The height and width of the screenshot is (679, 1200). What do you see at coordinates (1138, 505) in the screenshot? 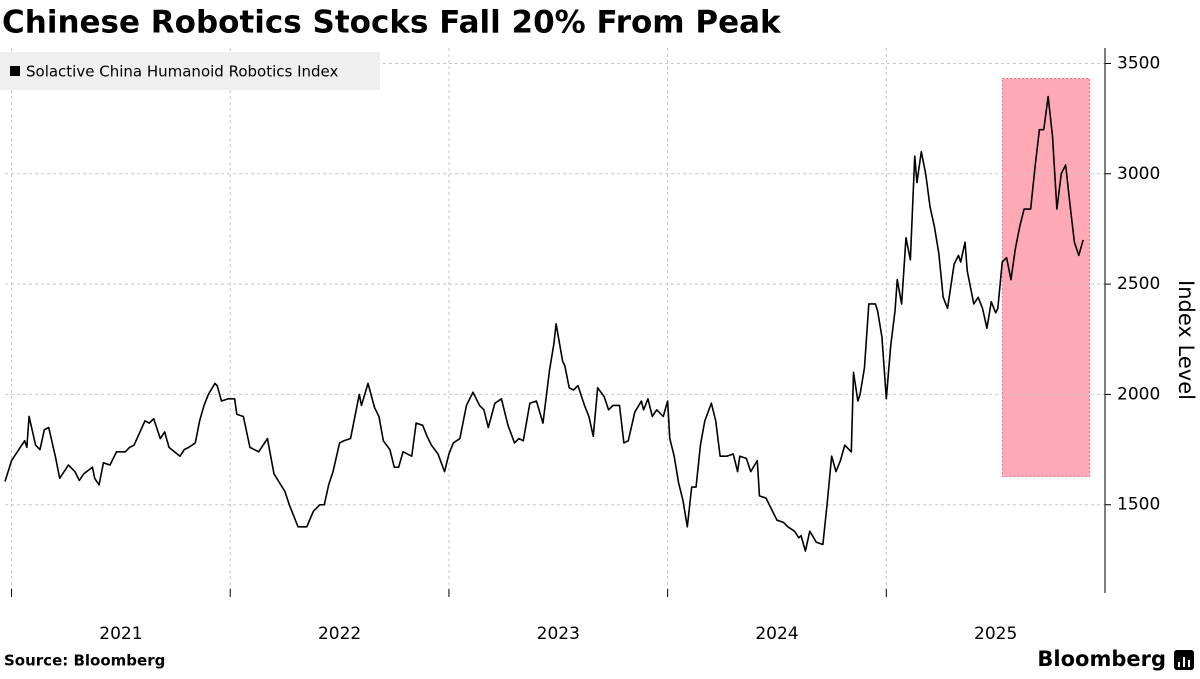
I see `y-tick-label: 1500` at bounding box center [1138, 505].